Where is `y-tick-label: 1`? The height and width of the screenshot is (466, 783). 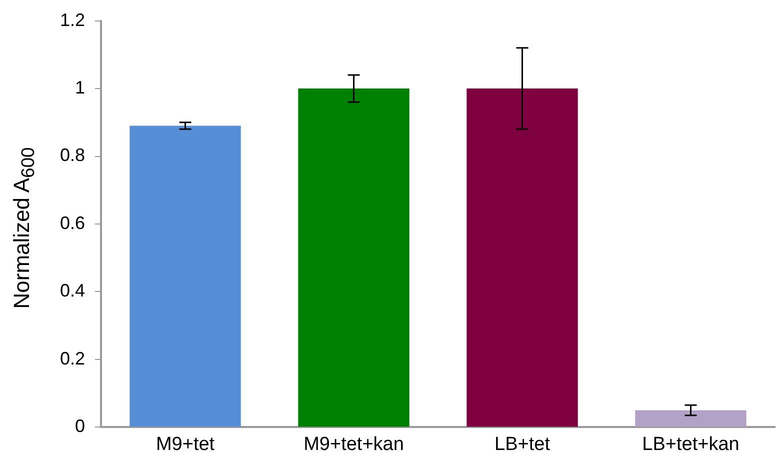
y-tick-label: 1 is located at coordinates (80, 88).